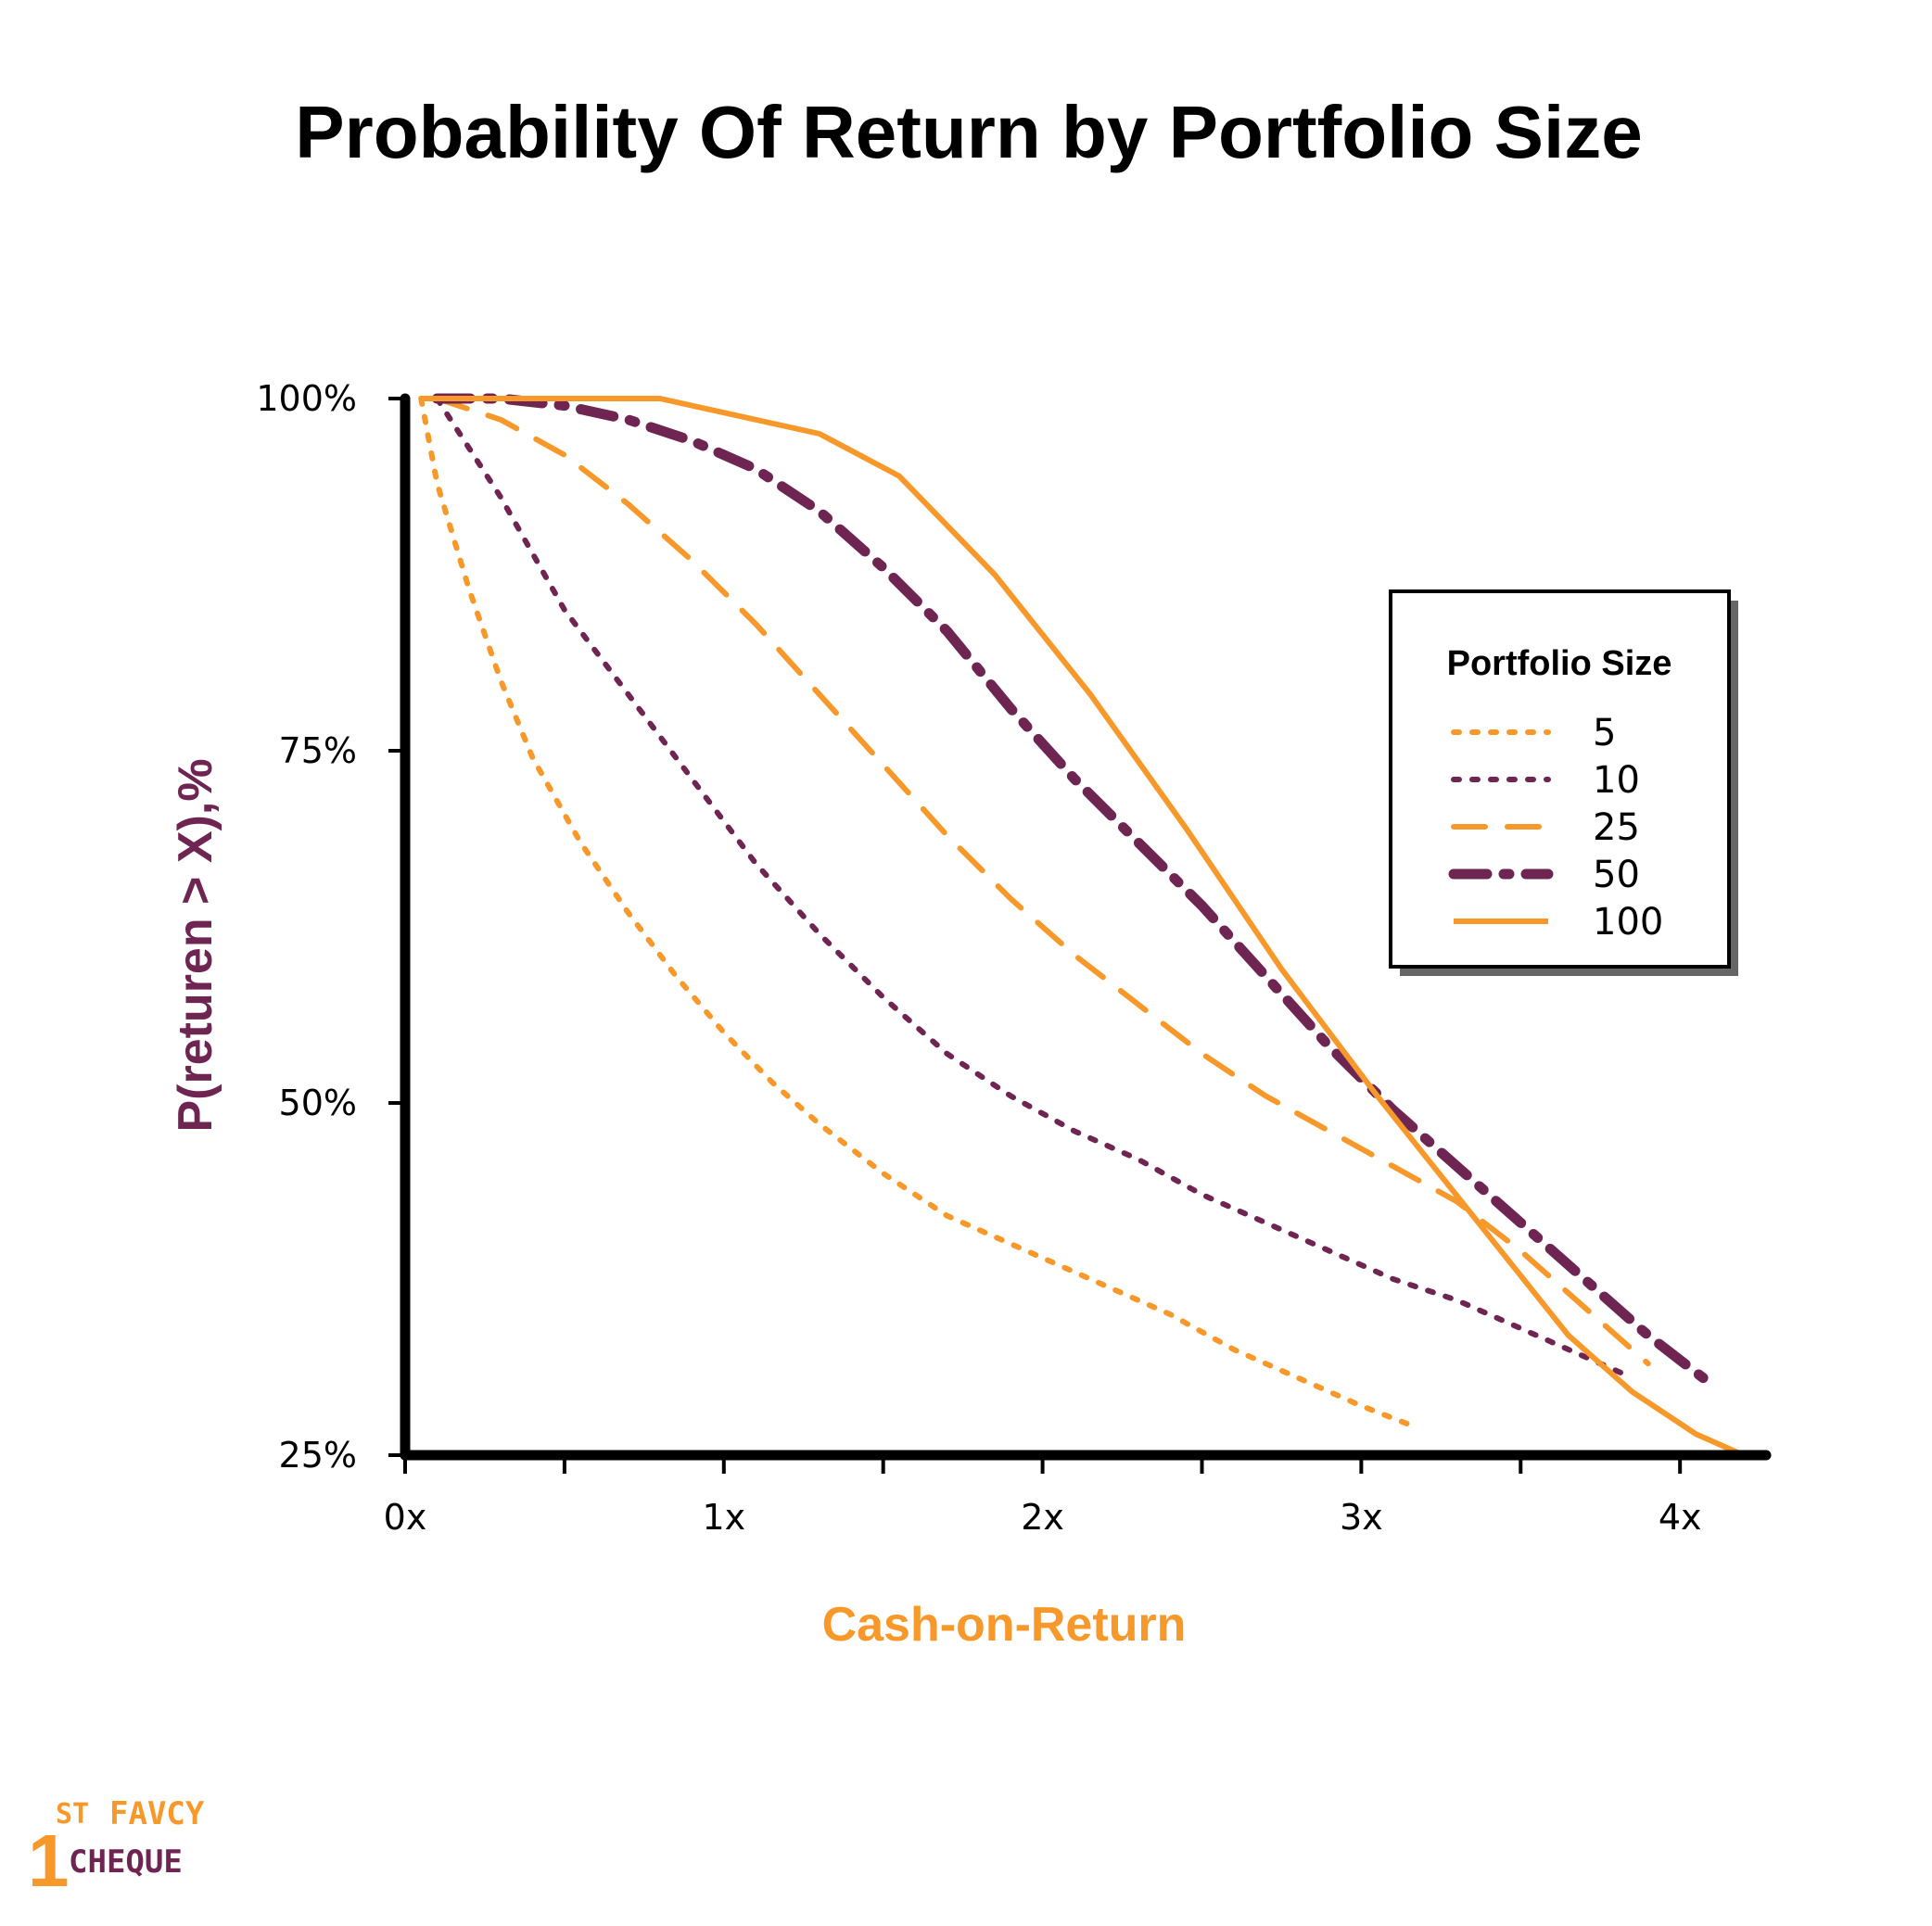 Image resolution: width=1932 pixels, height=1926 pixels. What do you see at coordinates (723, 1518) in the screenshot?
I see `x-tick-label: 1x` at bounding box center [723, 1518].